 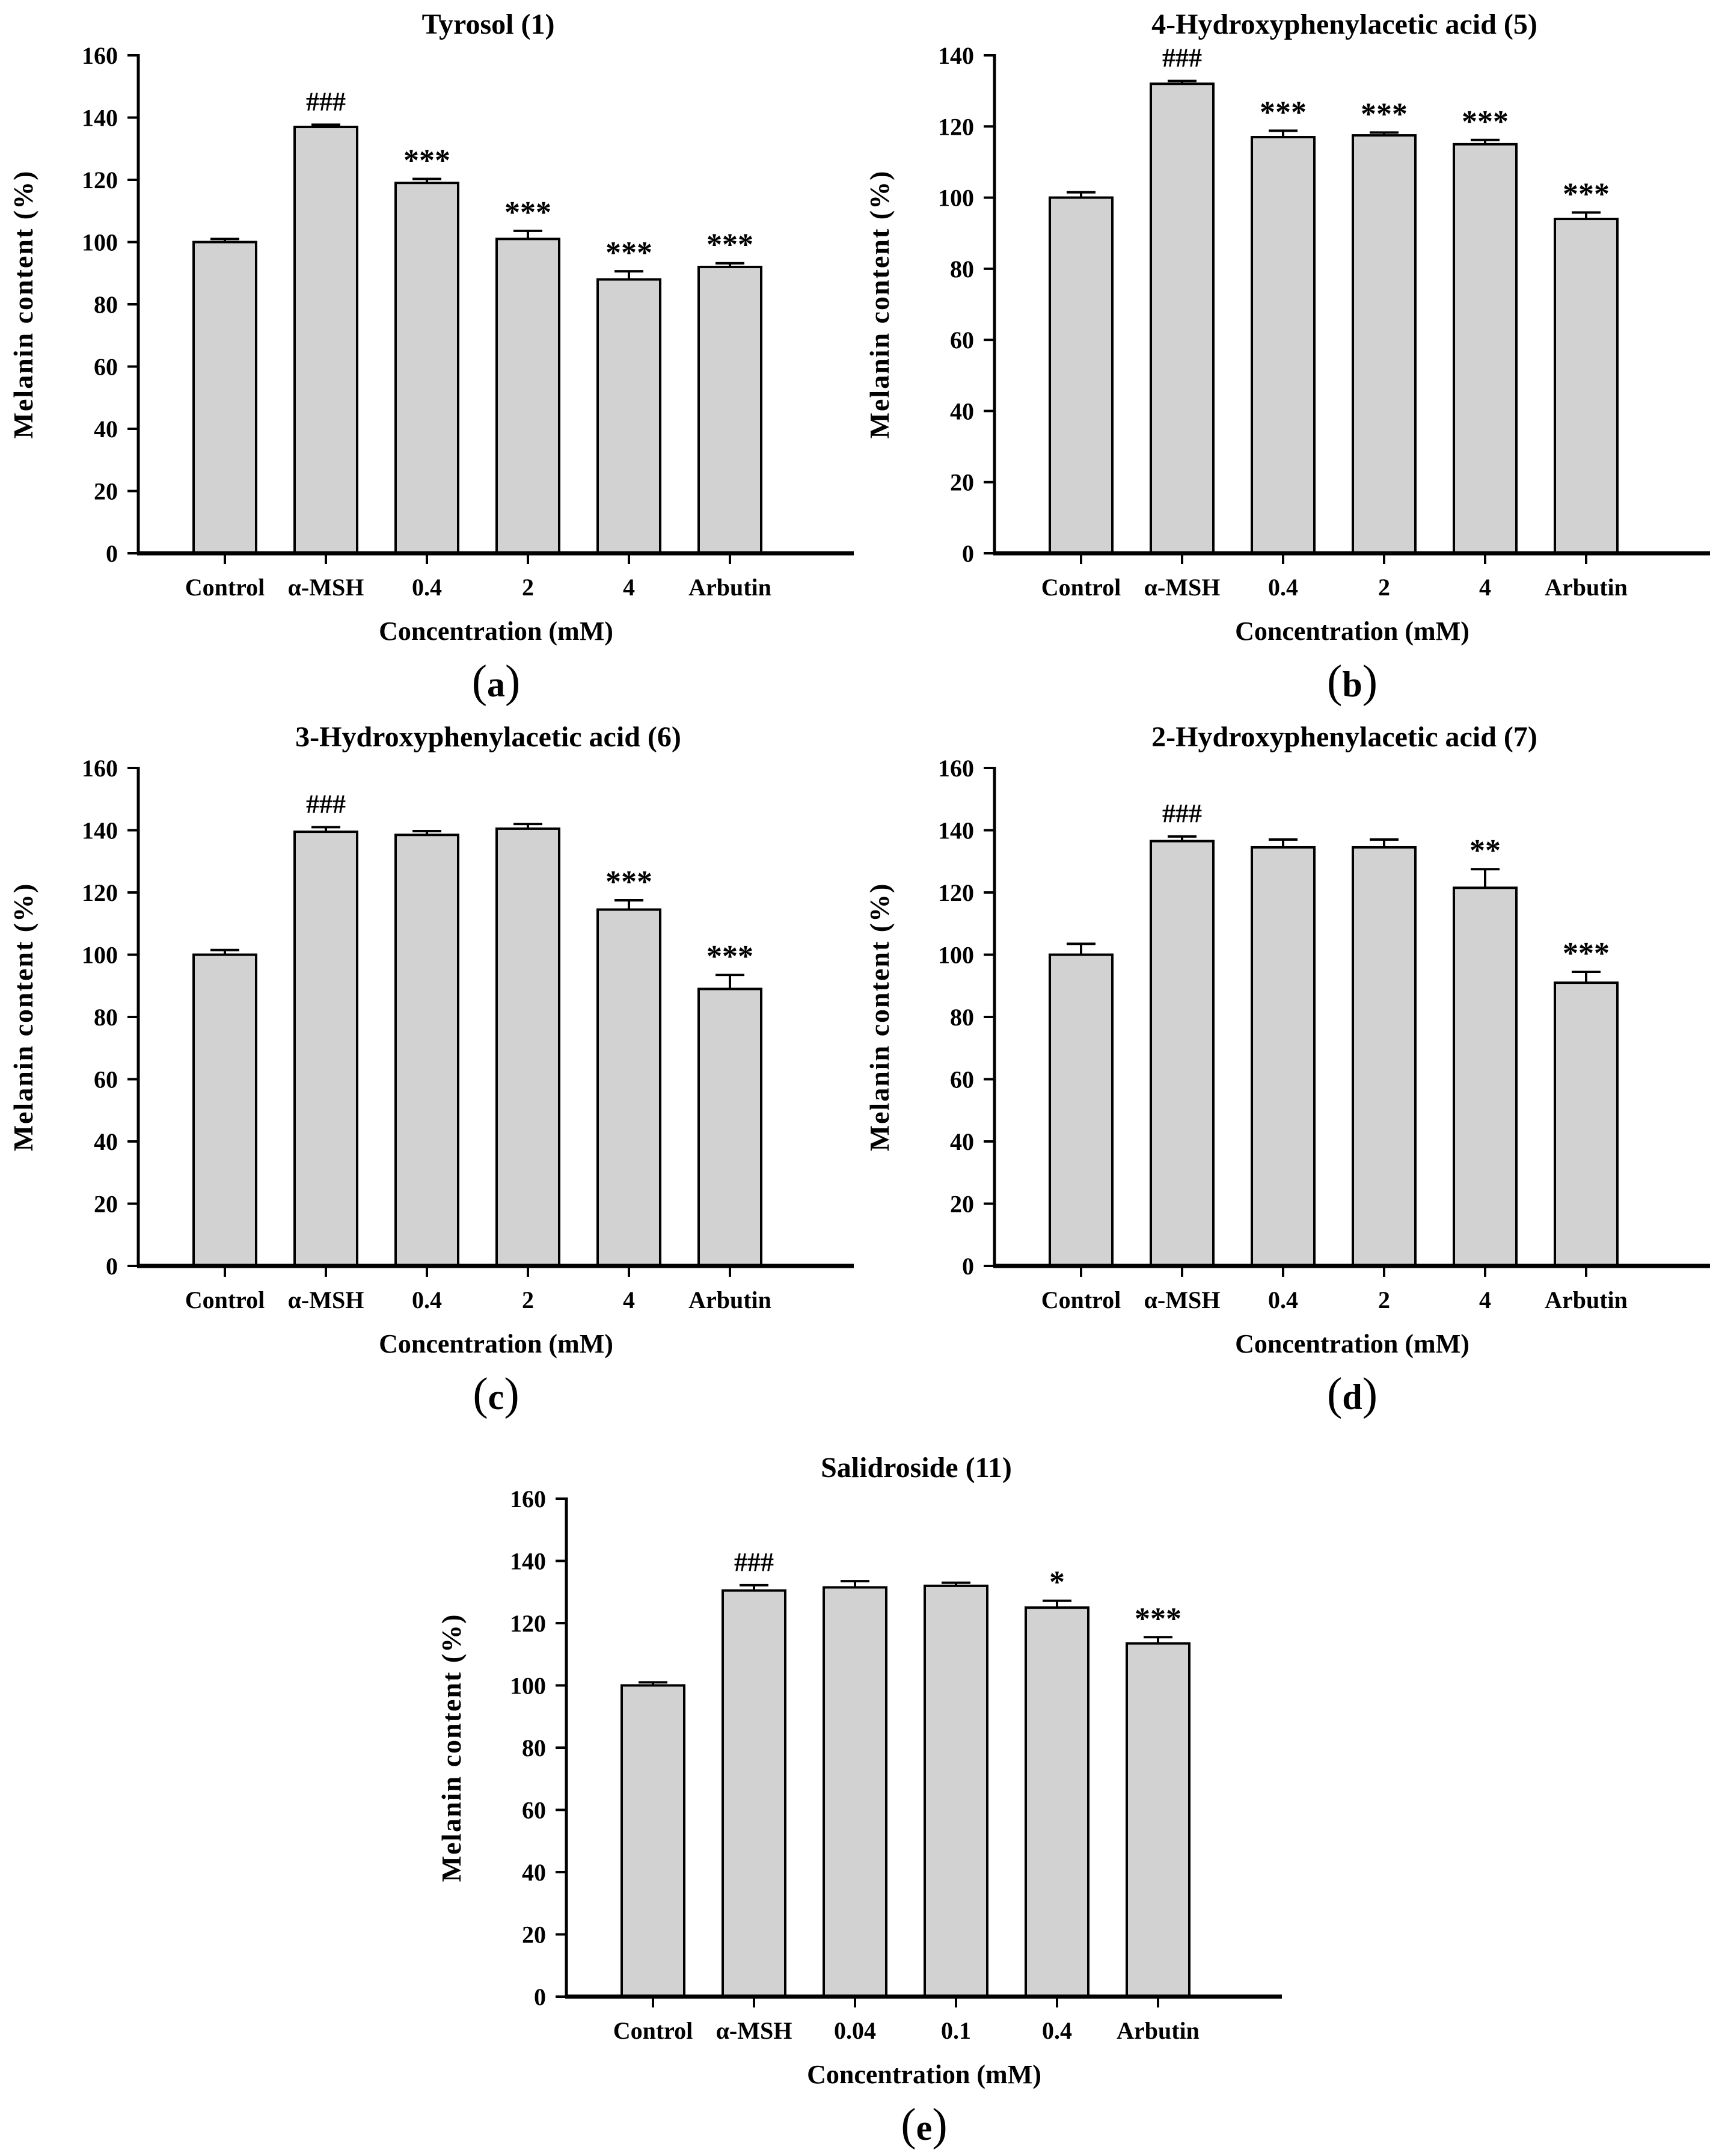 What do you see at coordinates (1352, 1394) in the screenshot?
I see `panel-label: (d)` at bounding box center [1352, 1394].